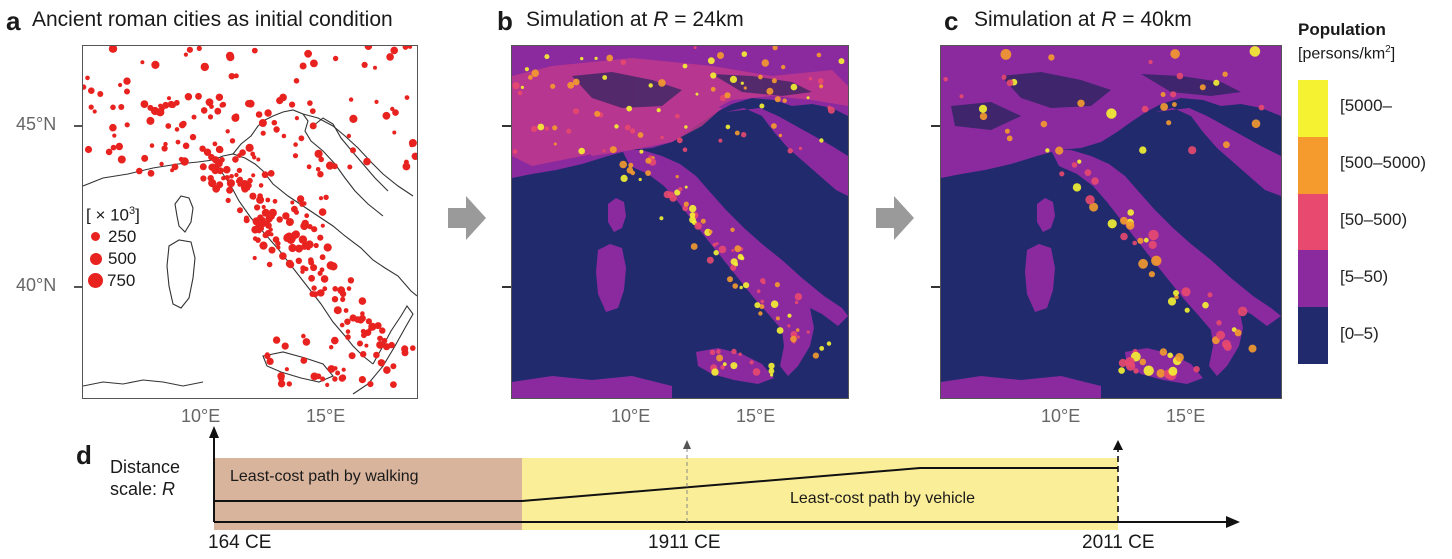 The width and height of the screenshot is (1452, 559). What do you see at coordinates (250, 220) in the screenshot?
I see `italy-outline-map` at bounding box center [250, 220].